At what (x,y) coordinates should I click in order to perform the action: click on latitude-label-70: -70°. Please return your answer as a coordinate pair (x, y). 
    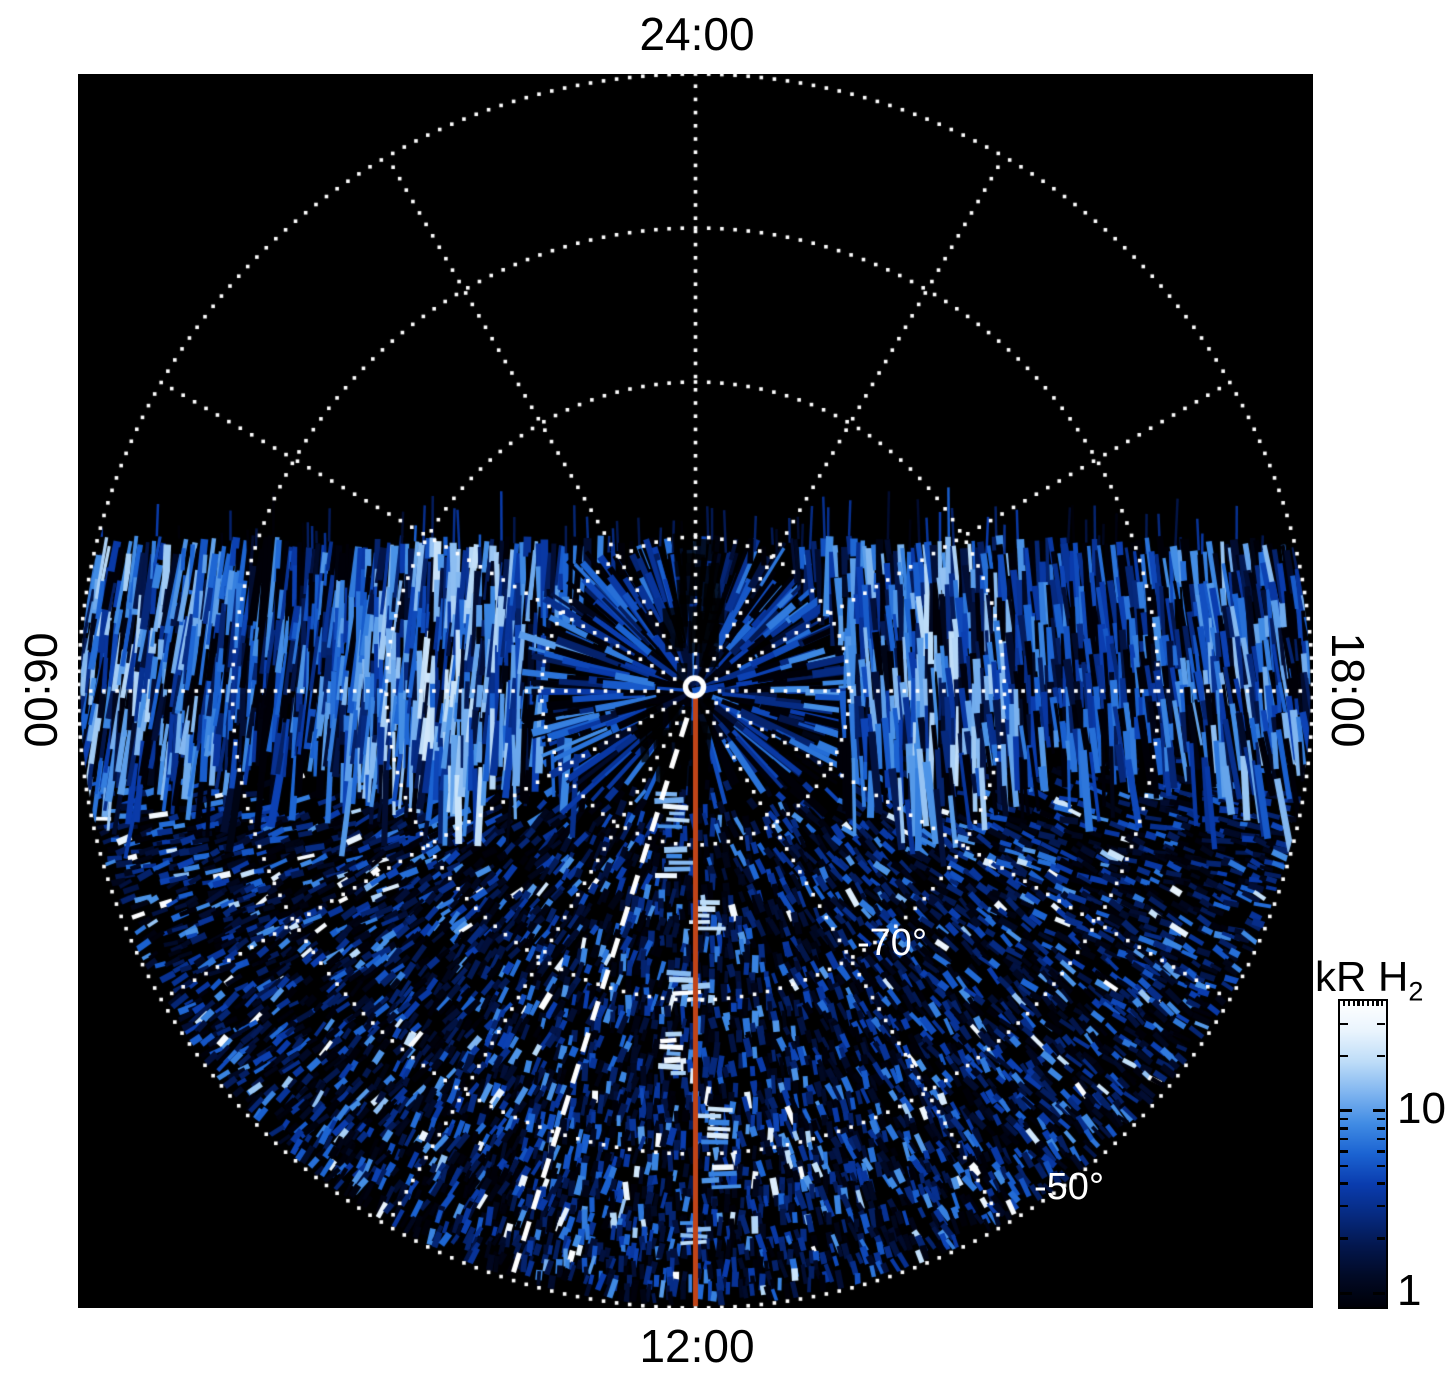
    Looking at the image, I should click on (892, 943).